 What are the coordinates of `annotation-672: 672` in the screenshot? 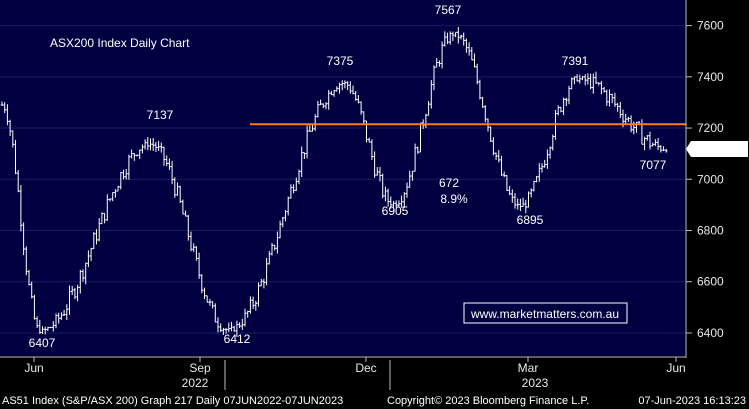 It's located at (449, 183).